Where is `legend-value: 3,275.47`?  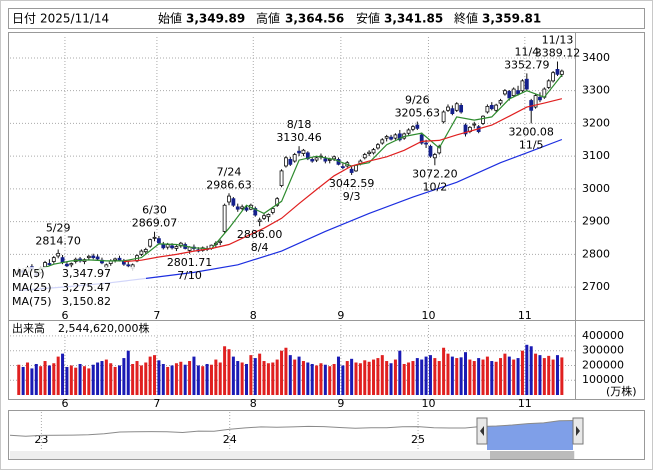 legend-value: 3,275.47 is located at coordinates (86, 287).